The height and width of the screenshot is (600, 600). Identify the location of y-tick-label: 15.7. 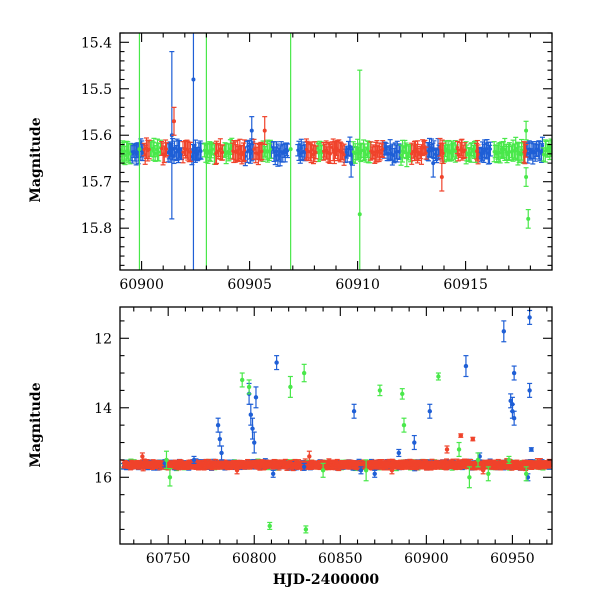
(96, 183).